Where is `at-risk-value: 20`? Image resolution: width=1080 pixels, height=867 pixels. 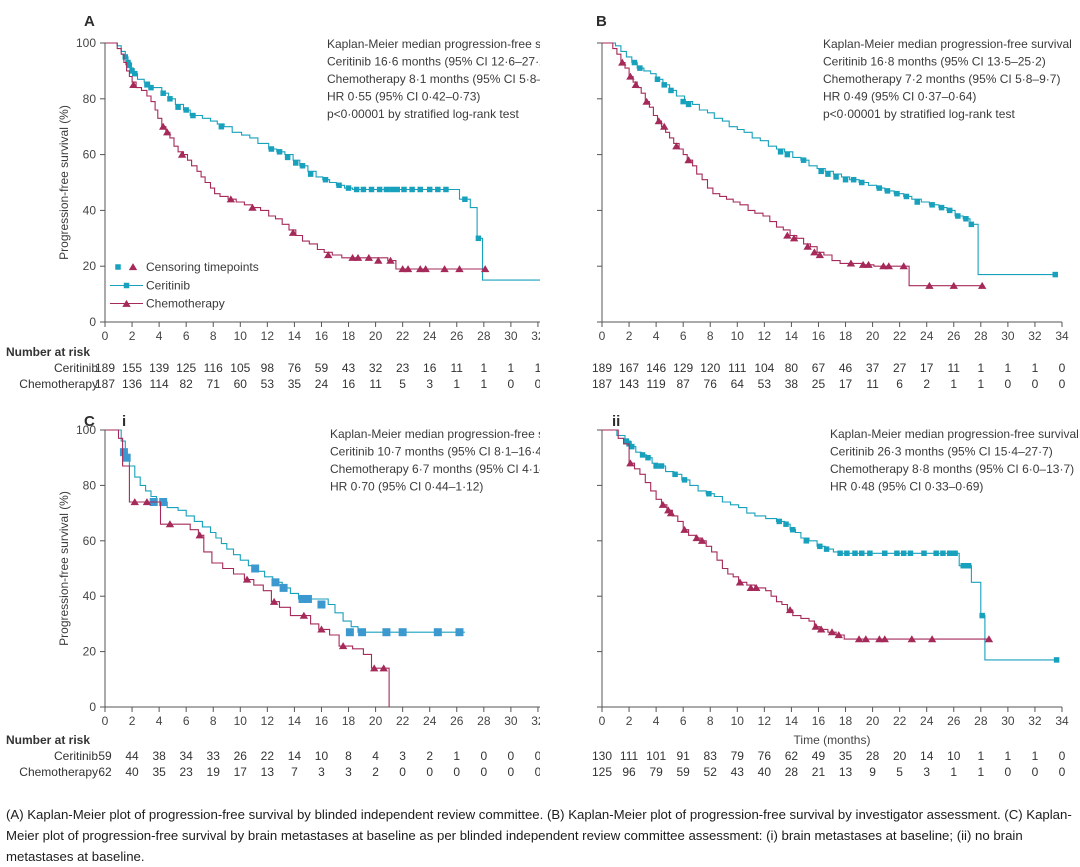 at-risk-value: 20 is located at coordinates (900, 756).